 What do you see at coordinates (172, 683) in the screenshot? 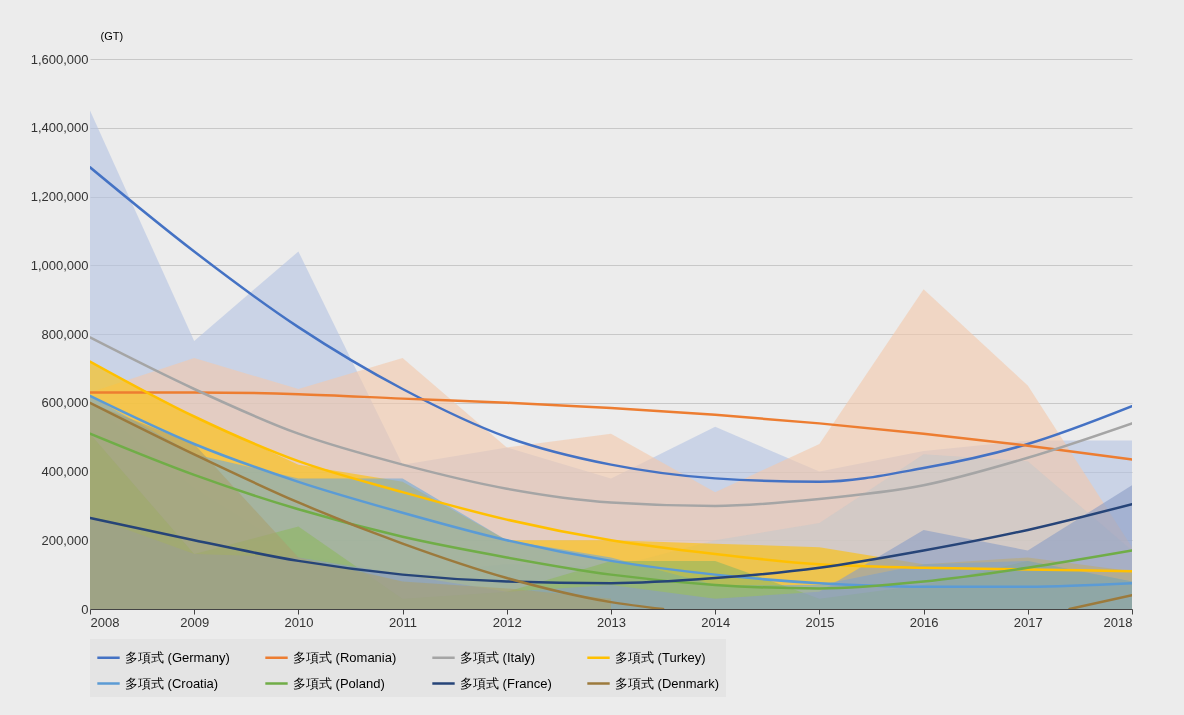
I see `legend-label: 多項式 (Croatia)` at bounding box center [172, 683].